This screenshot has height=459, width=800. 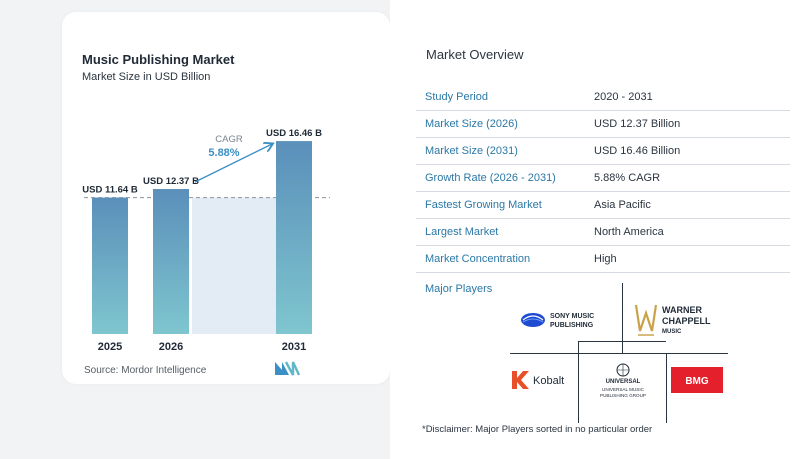 What do you see at coordinates (629, 232) in the screenshot?
I see `row-value: North America` at bounding box center [629, 232].